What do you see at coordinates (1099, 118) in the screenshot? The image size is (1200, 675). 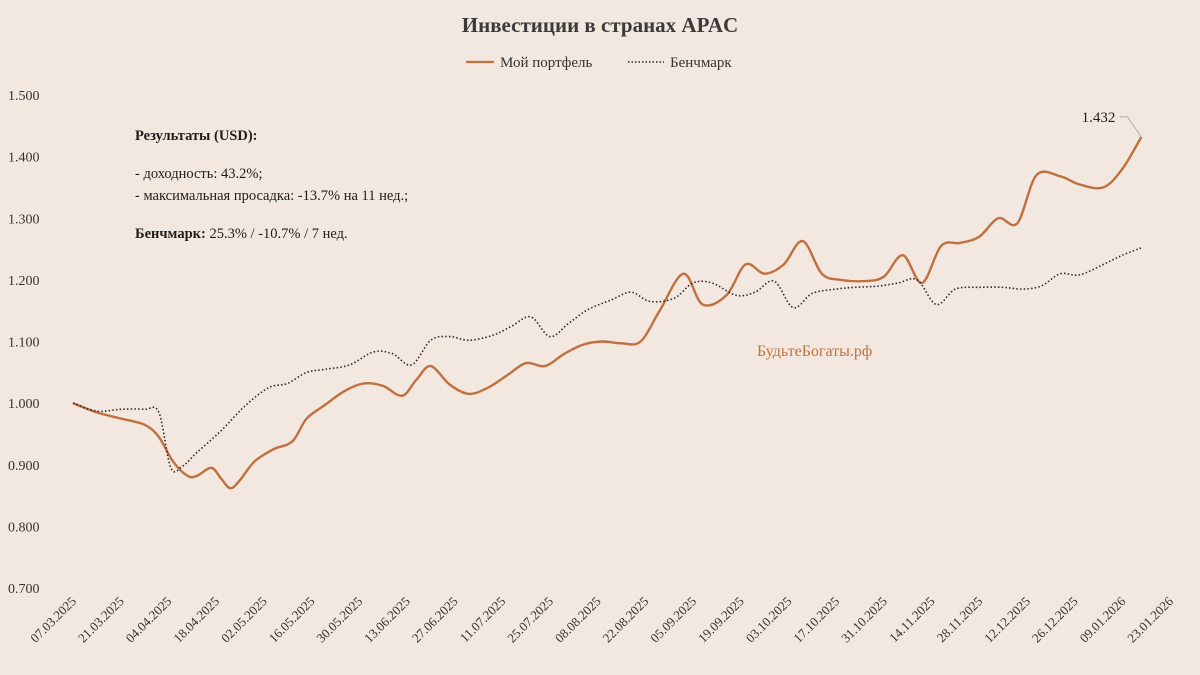 I see `annotation-label: 1.432` at bounding box center [1099, 118].